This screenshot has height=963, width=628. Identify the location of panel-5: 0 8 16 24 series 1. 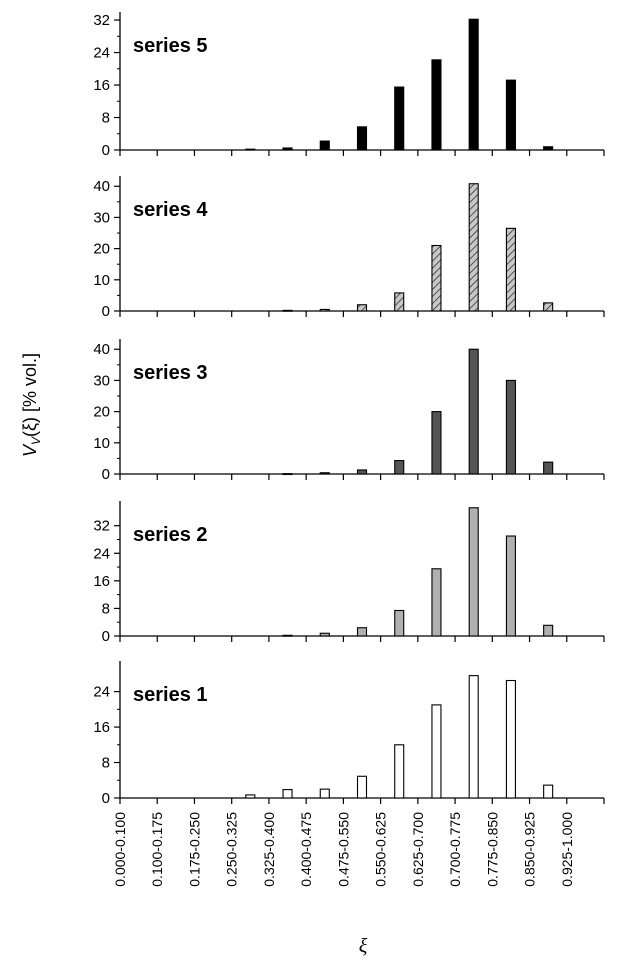
(349, 734).